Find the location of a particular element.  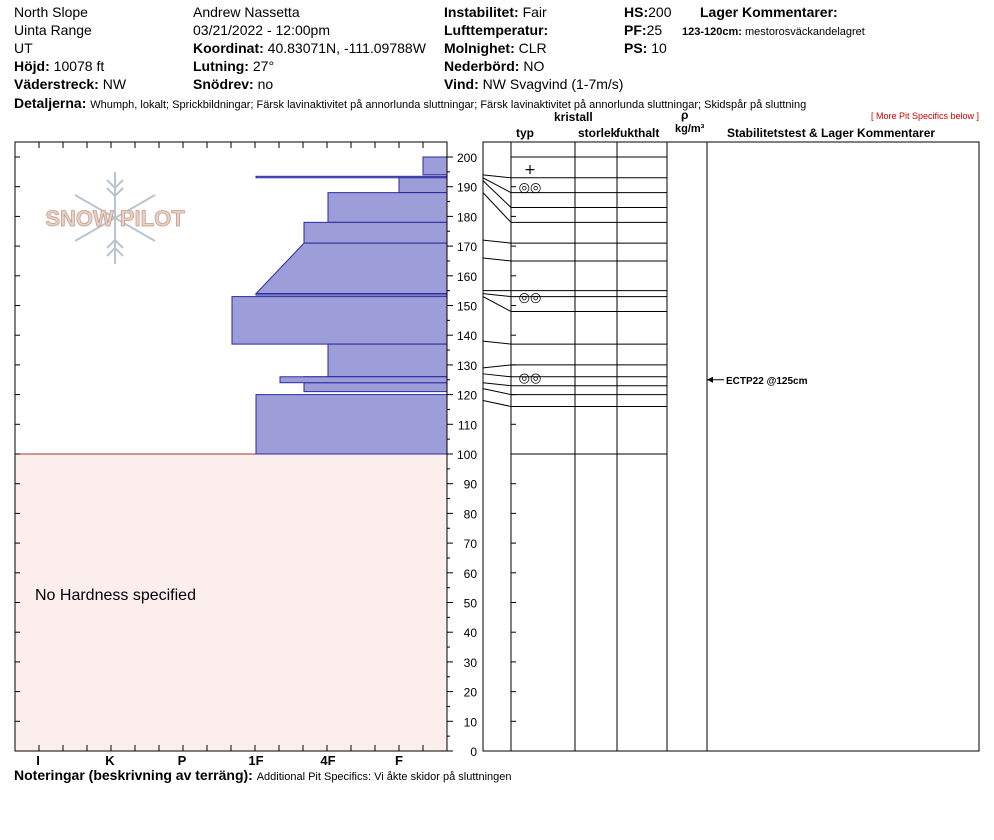

range: Uinta Range is located at coordinates (53, 30).